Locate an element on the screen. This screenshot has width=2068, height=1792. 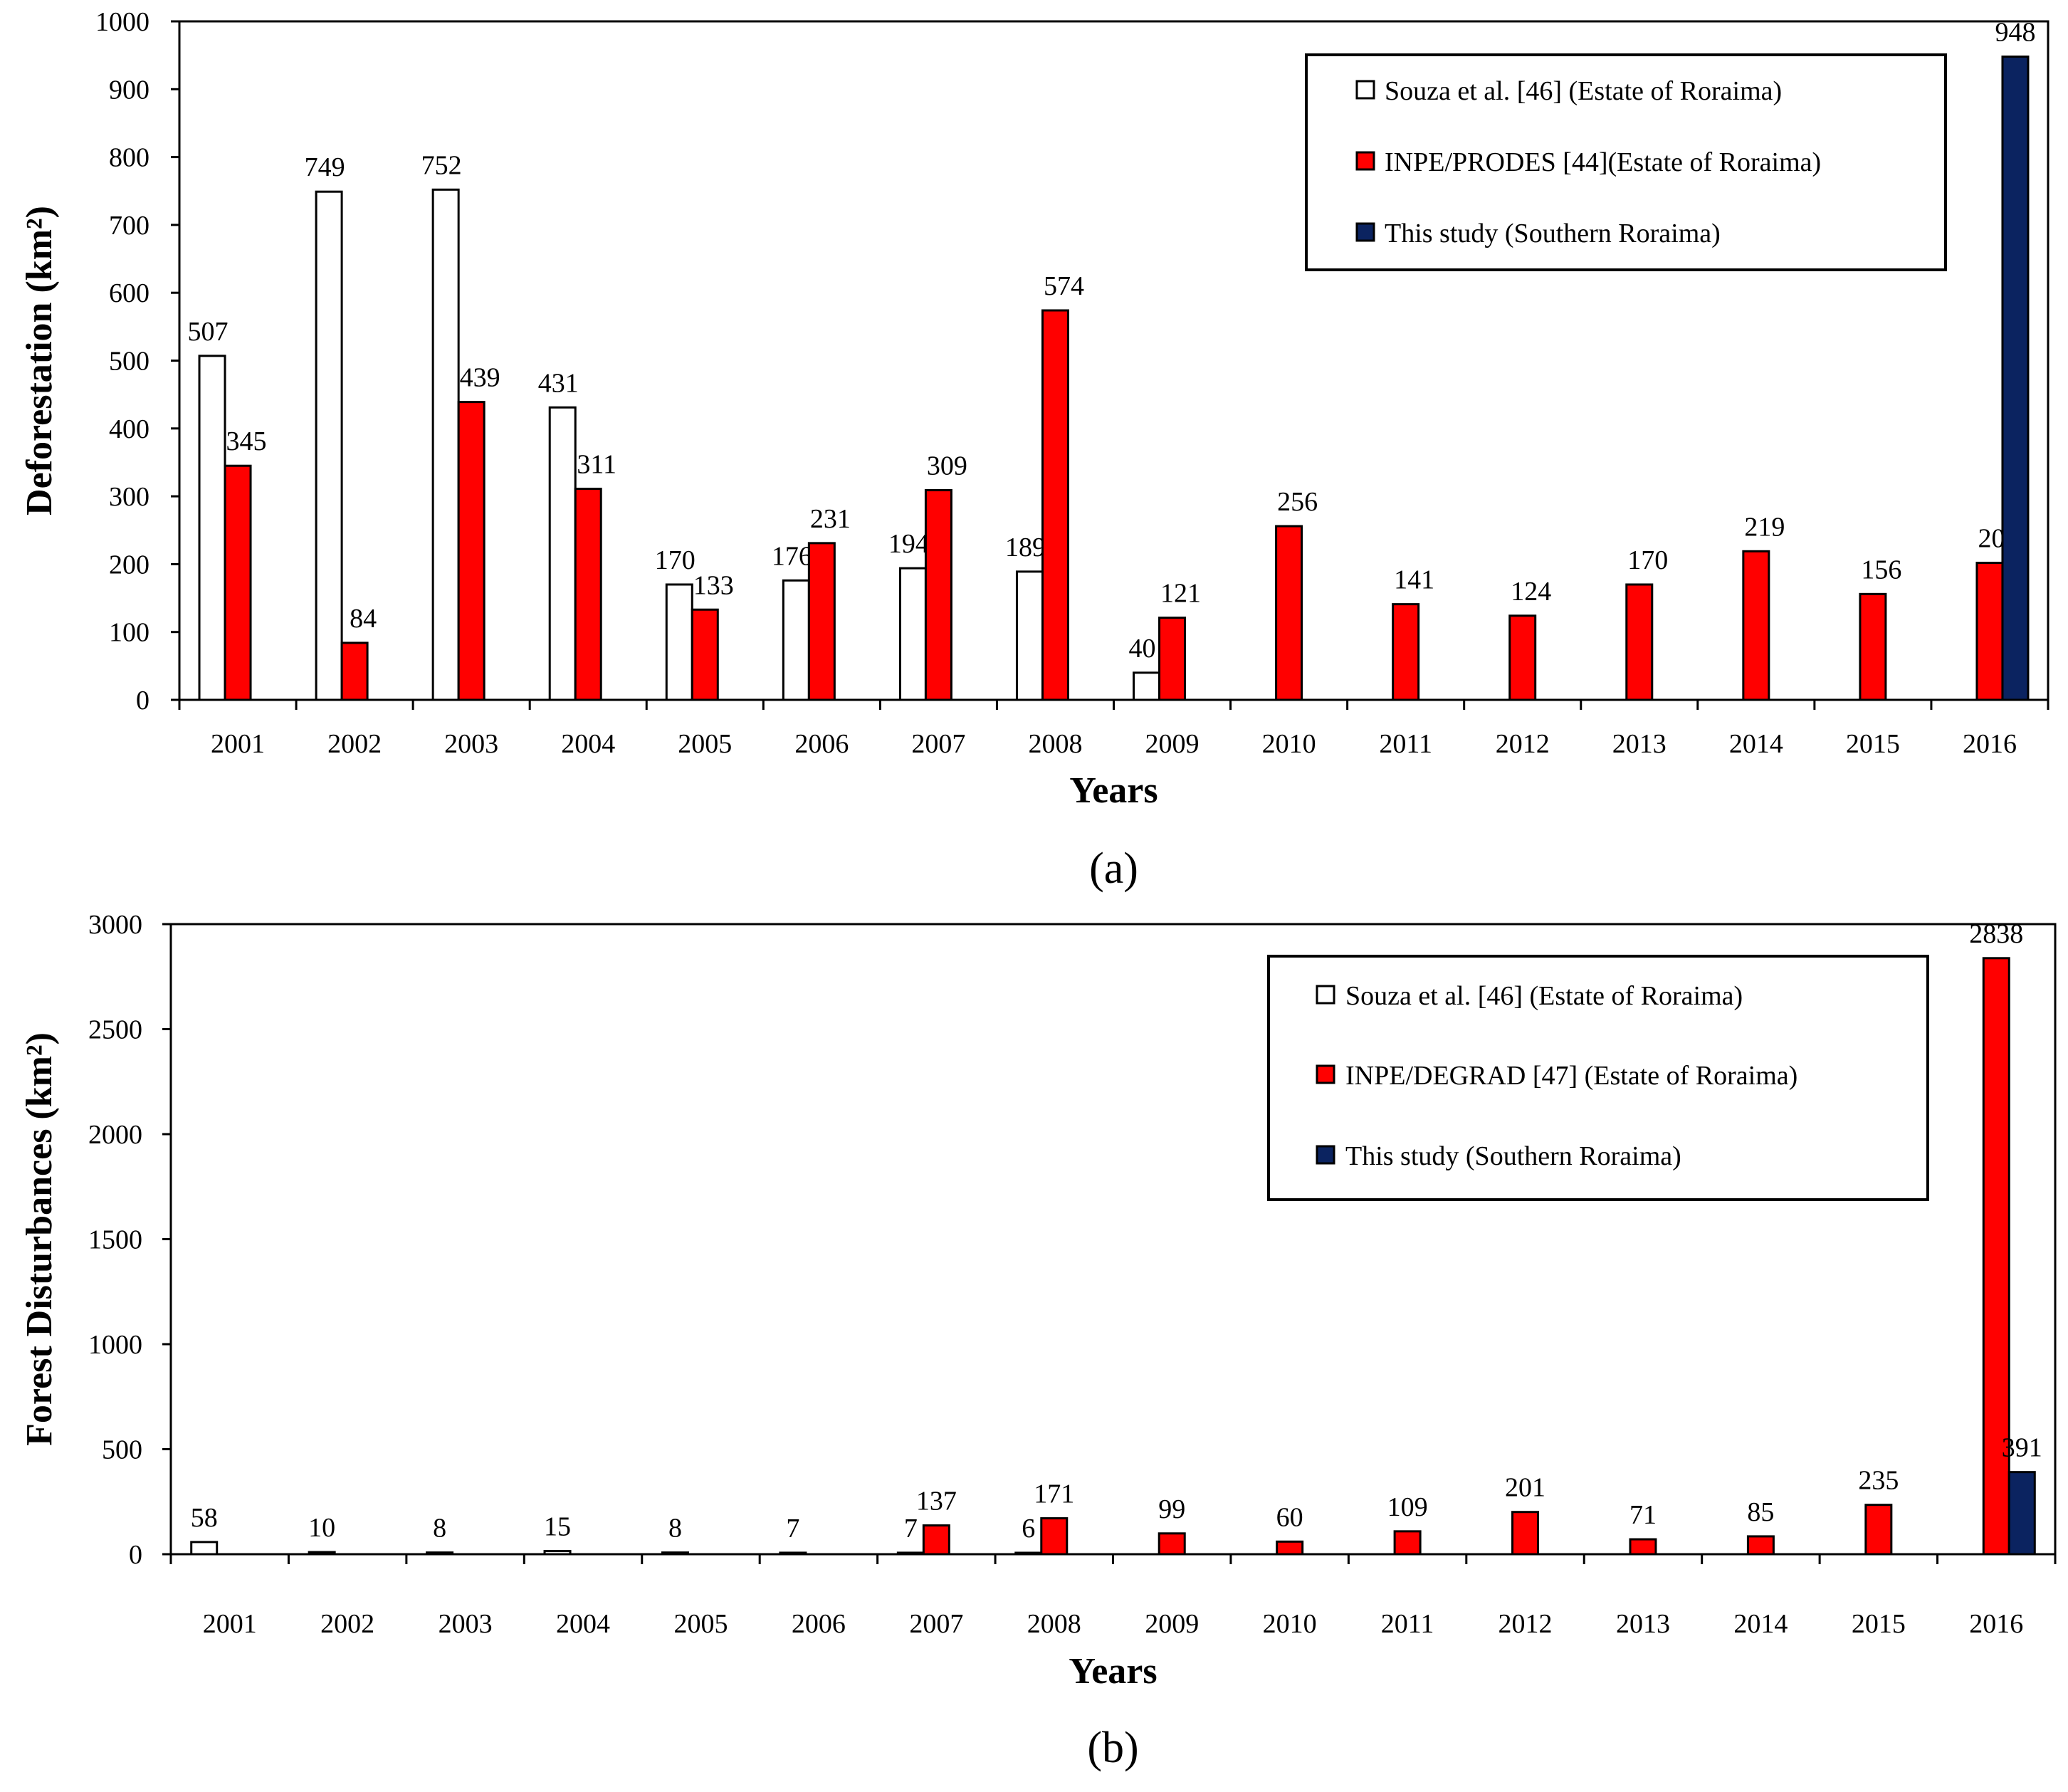
data-label: 439 is located at coordinates (480, 378).